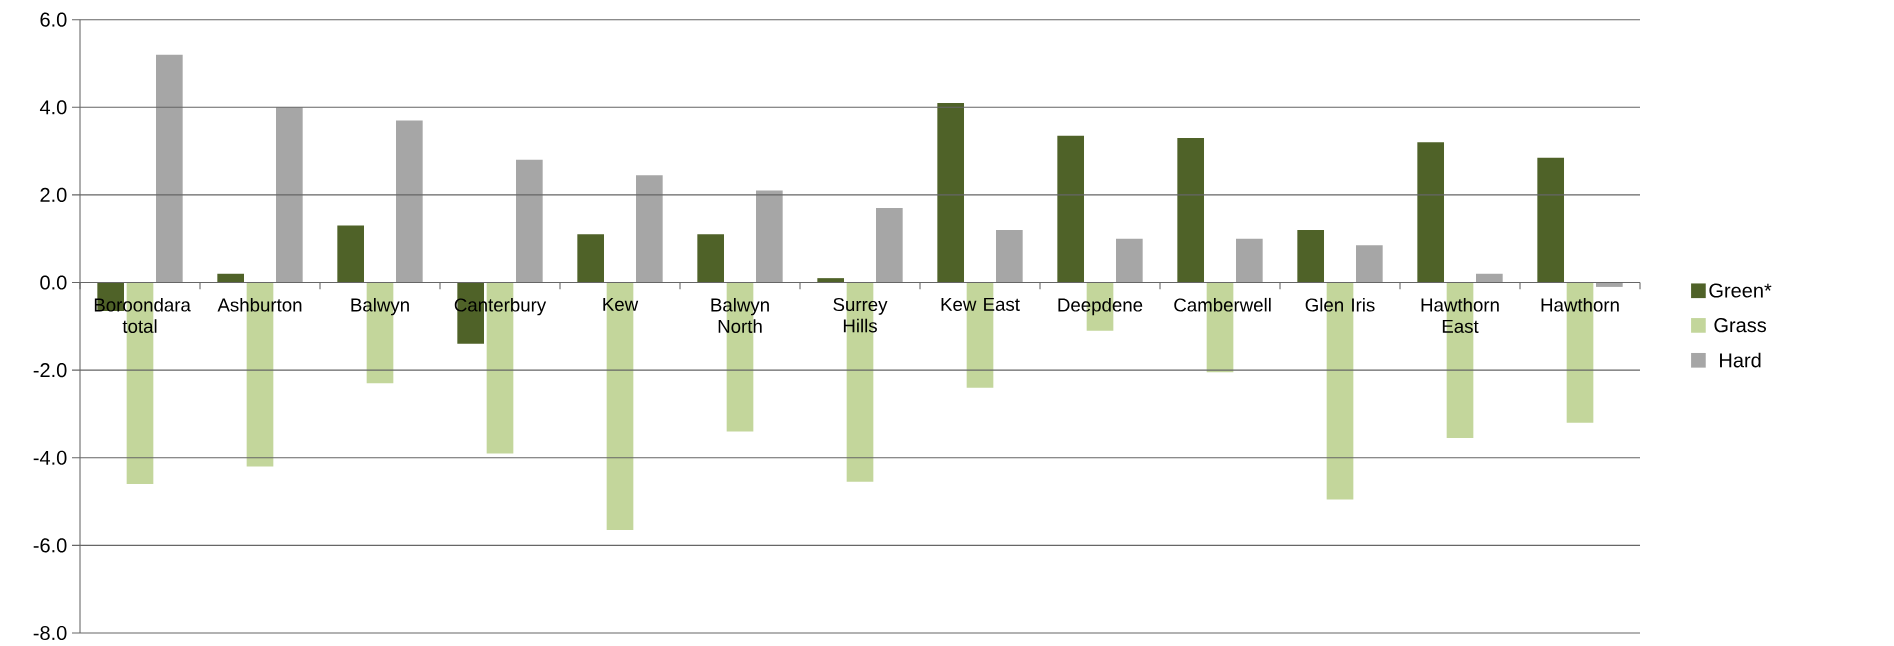 The image size is (1894, 646). What do you see at coordinates (1580, 304) in the screenshot?
I see `x-tick-label: Hawthorn` at bounding box center [1580, 304].